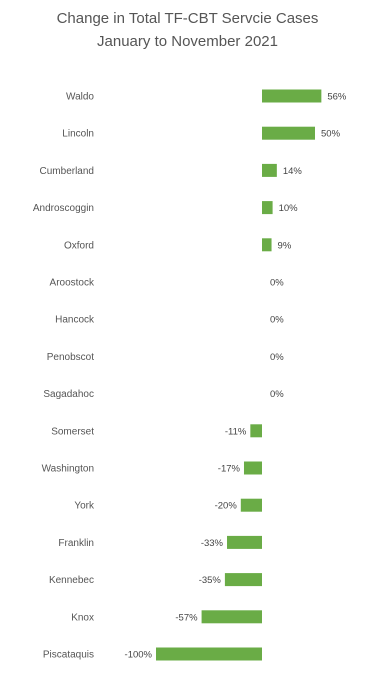 The image size is (375, 696). Describe the element at coordinates (293, 171) in the screenshot. I see `data-label: 14%` at that location.